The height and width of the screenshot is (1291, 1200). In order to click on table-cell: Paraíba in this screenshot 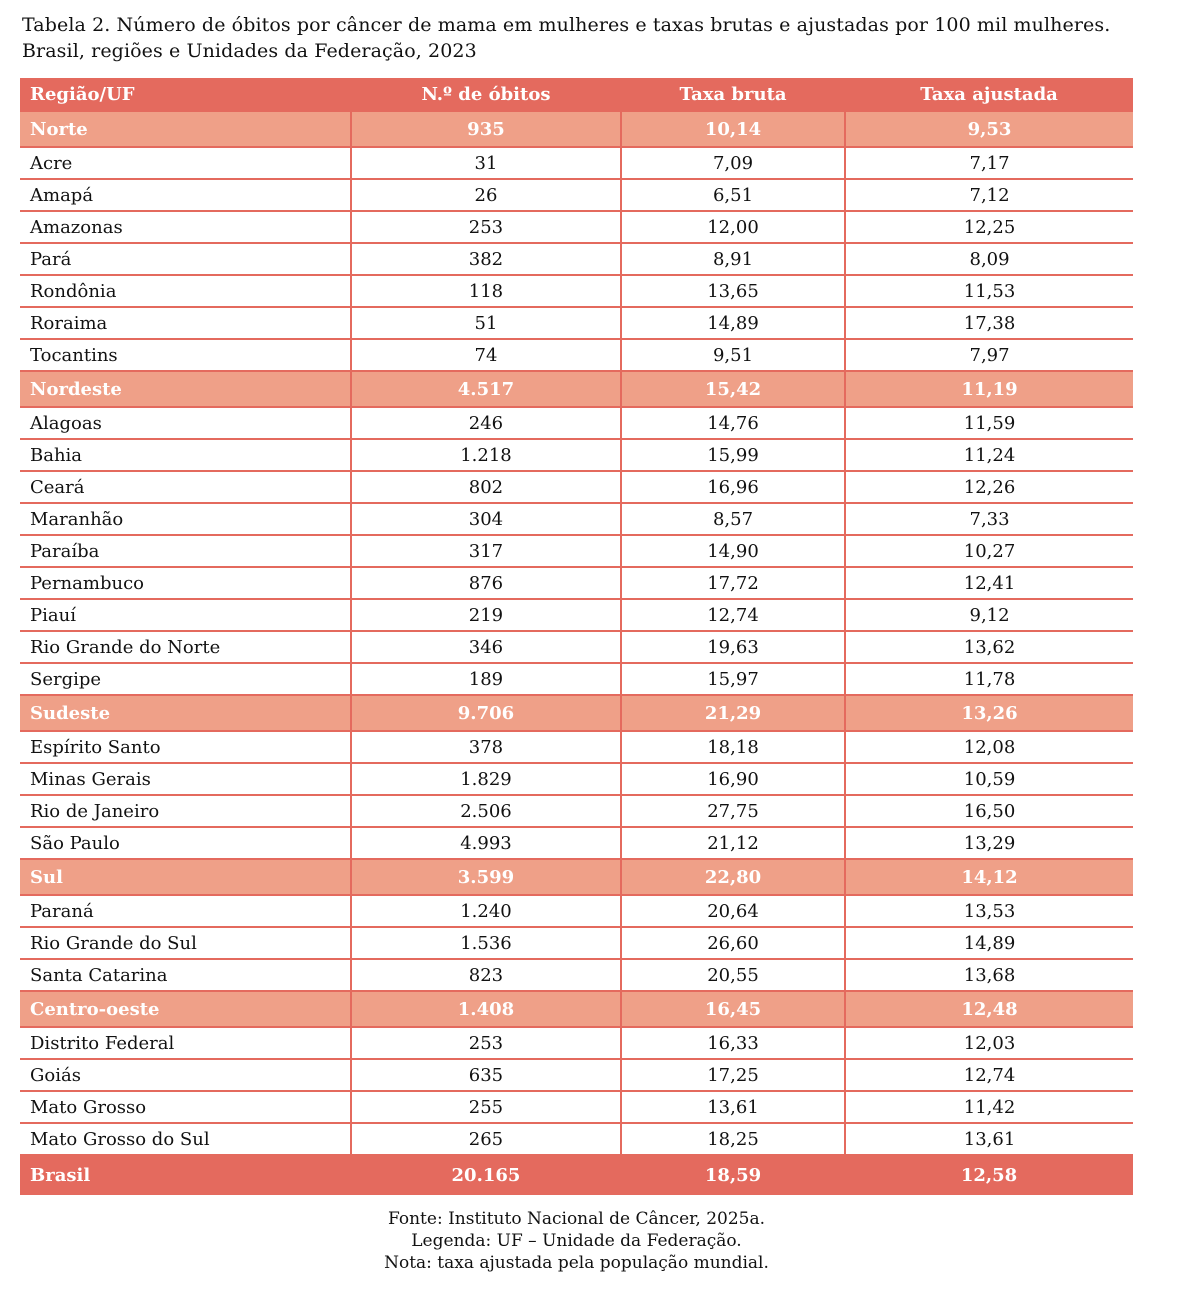, I will do `click(185, 551)`.